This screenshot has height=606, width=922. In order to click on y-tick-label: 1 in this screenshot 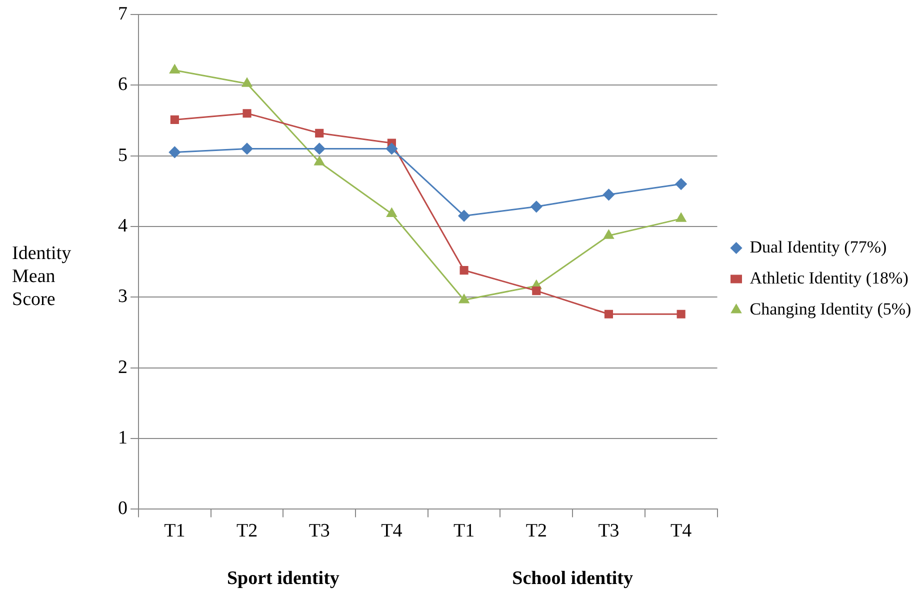, I will do `click(123, 438)`.